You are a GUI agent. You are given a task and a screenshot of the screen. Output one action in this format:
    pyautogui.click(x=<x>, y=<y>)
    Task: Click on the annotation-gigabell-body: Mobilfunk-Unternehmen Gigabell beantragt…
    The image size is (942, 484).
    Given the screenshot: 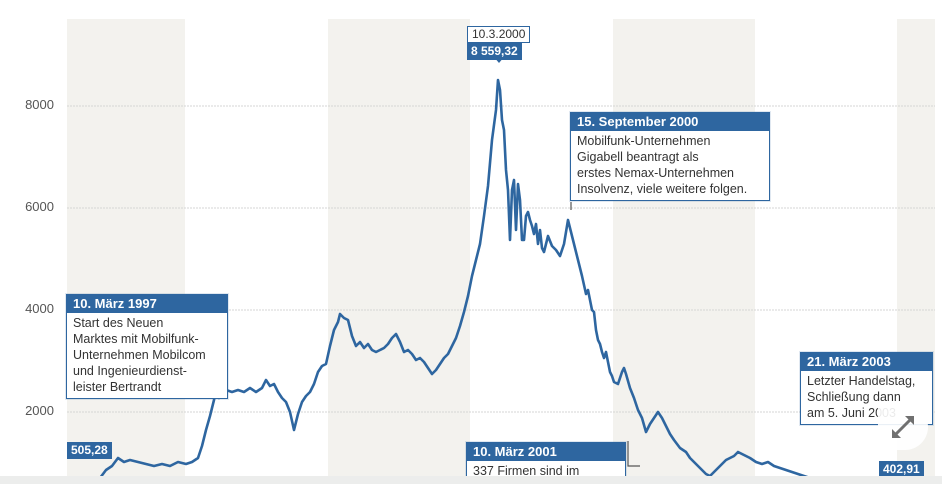 What is the action you would take?
    pyautogui.click(x=662, y=165)
    